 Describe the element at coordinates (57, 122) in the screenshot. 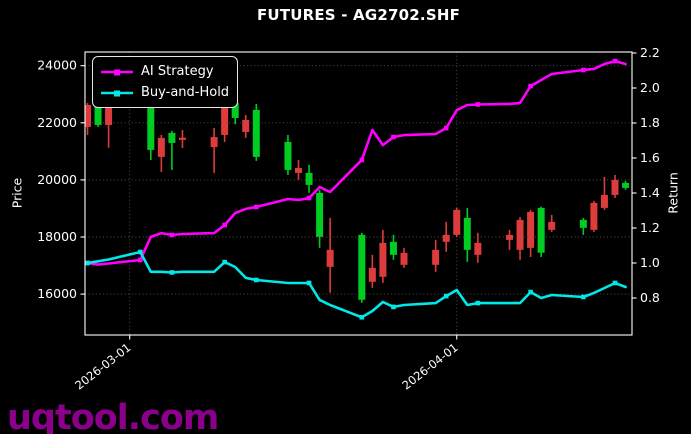

I see `svg-text: 22000` at that location.